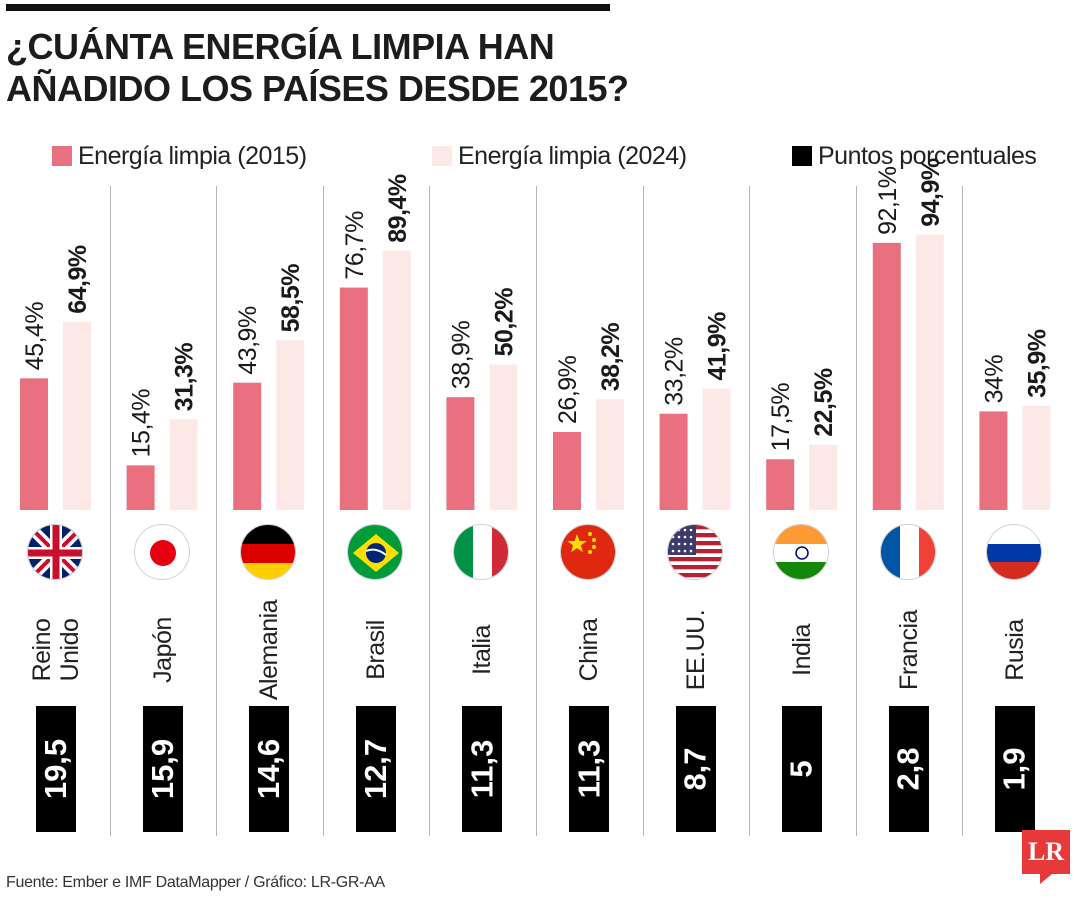  I want to click on percentage-points-box: 1,9, so click(1015, 769).